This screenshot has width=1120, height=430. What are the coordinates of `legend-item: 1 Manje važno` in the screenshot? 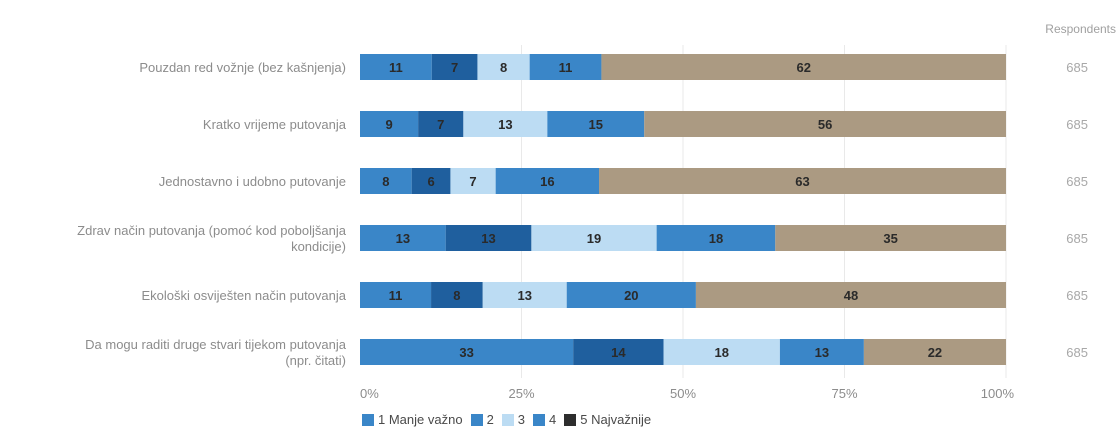 It's located at (412, 419).